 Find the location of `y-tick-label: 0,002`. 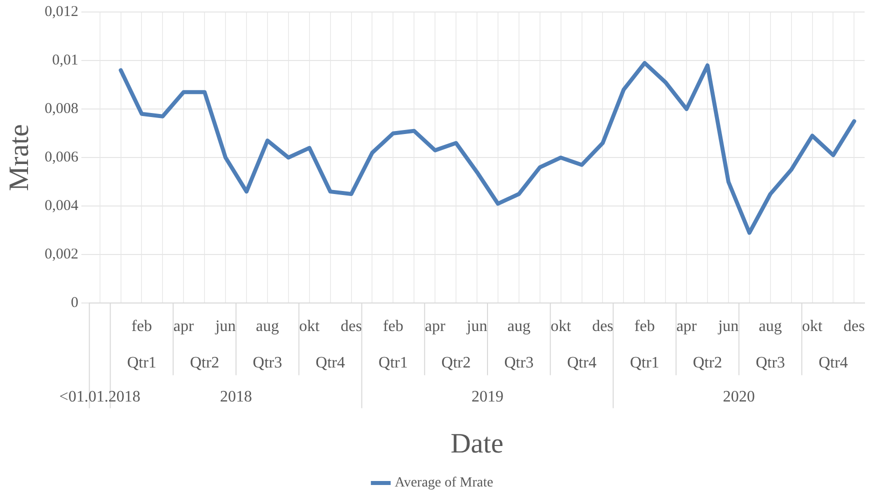

y-tick-label: 0,002 is located at coordinates (61, 254).